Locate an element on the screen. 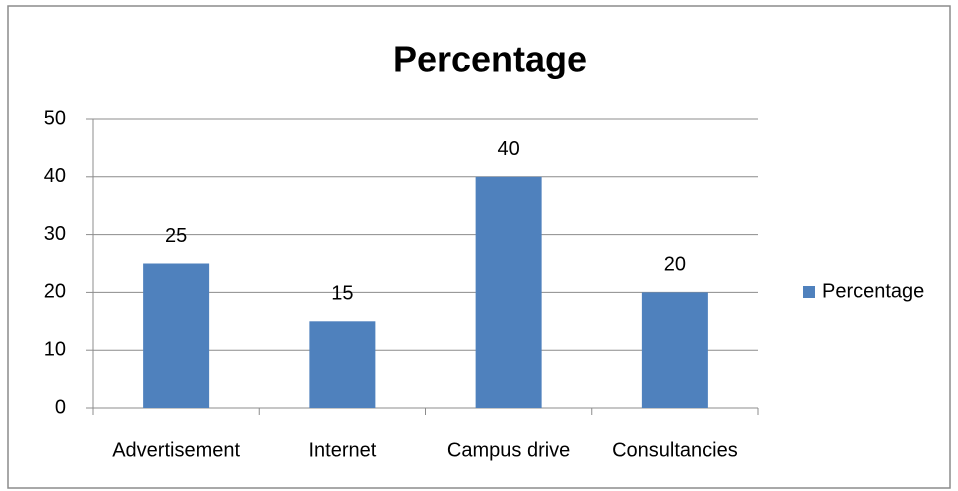  data-label: 20 is located at coordinates (675, 265).